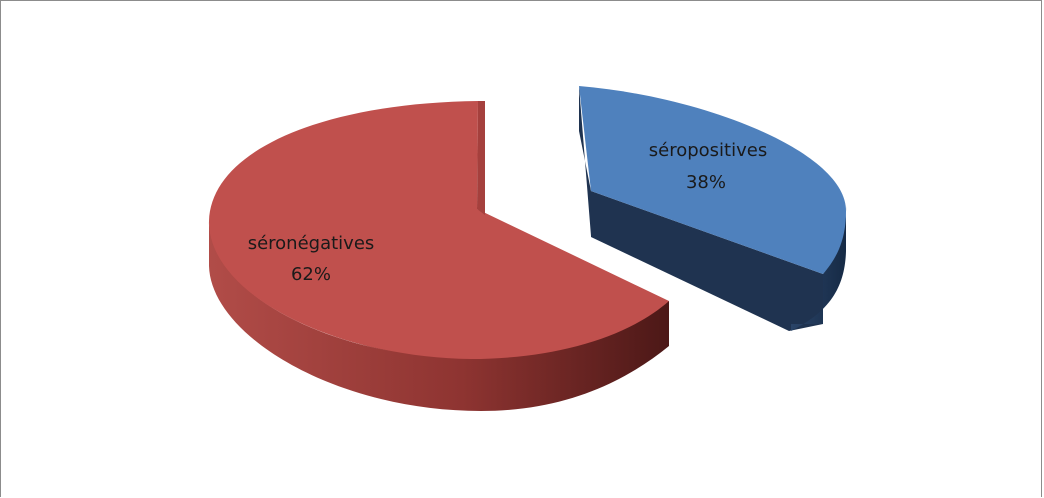 This screenshot has height=498, width=1044. What do you see at coordinates (707, 261) in the screenshot?
I see `slice-seropositives-front-wall` at bounding box center [707, 261].